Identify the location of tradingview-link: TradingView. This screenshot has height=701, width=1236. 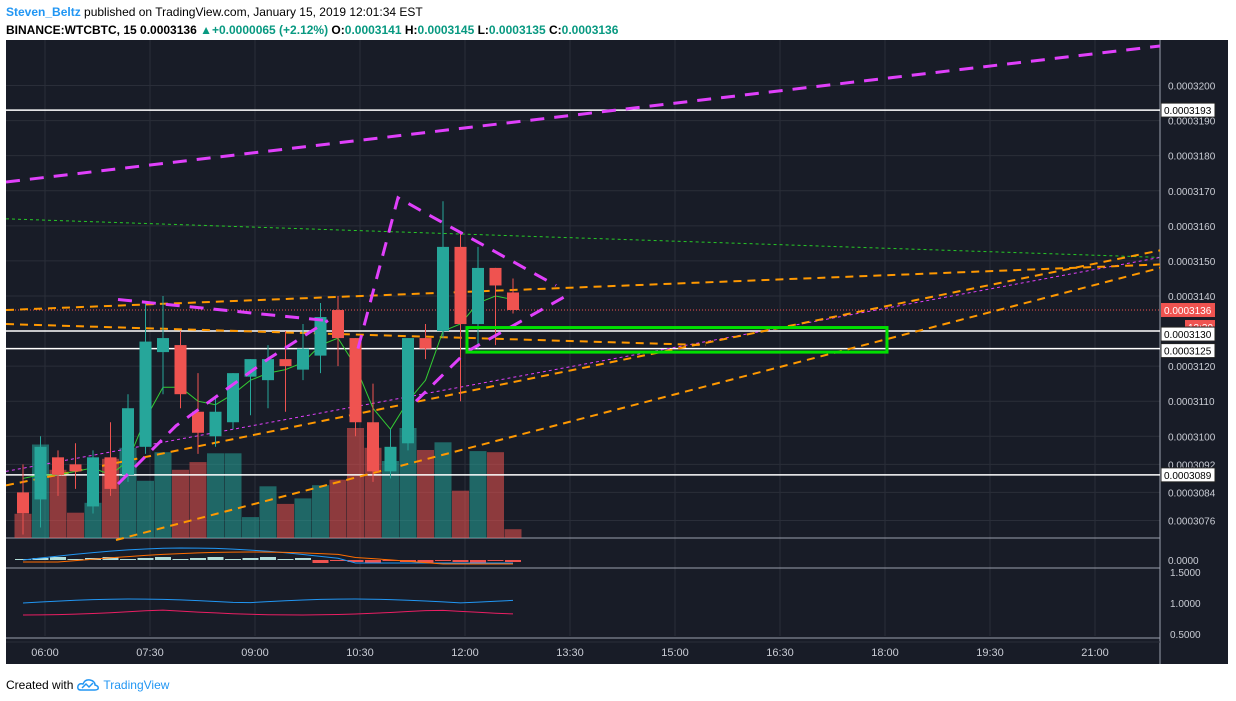
(136, 685).